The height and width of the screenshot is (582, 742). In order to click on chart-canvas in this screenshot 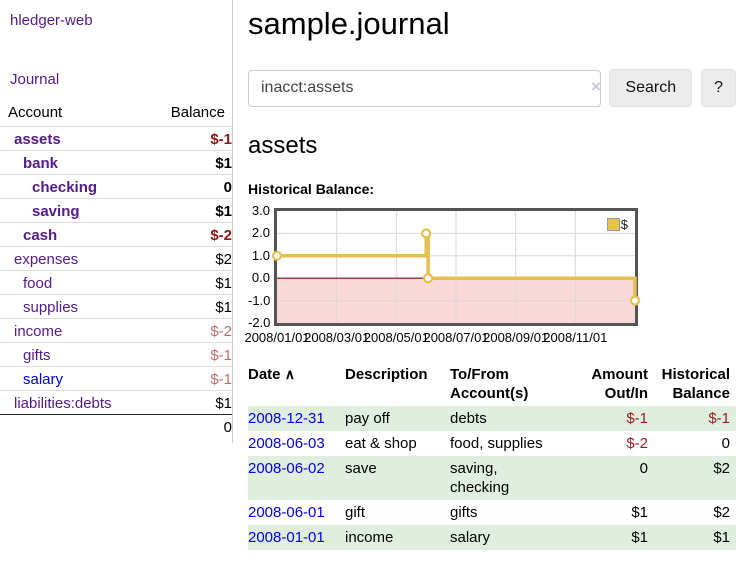, I will do `click(456, 267)`.